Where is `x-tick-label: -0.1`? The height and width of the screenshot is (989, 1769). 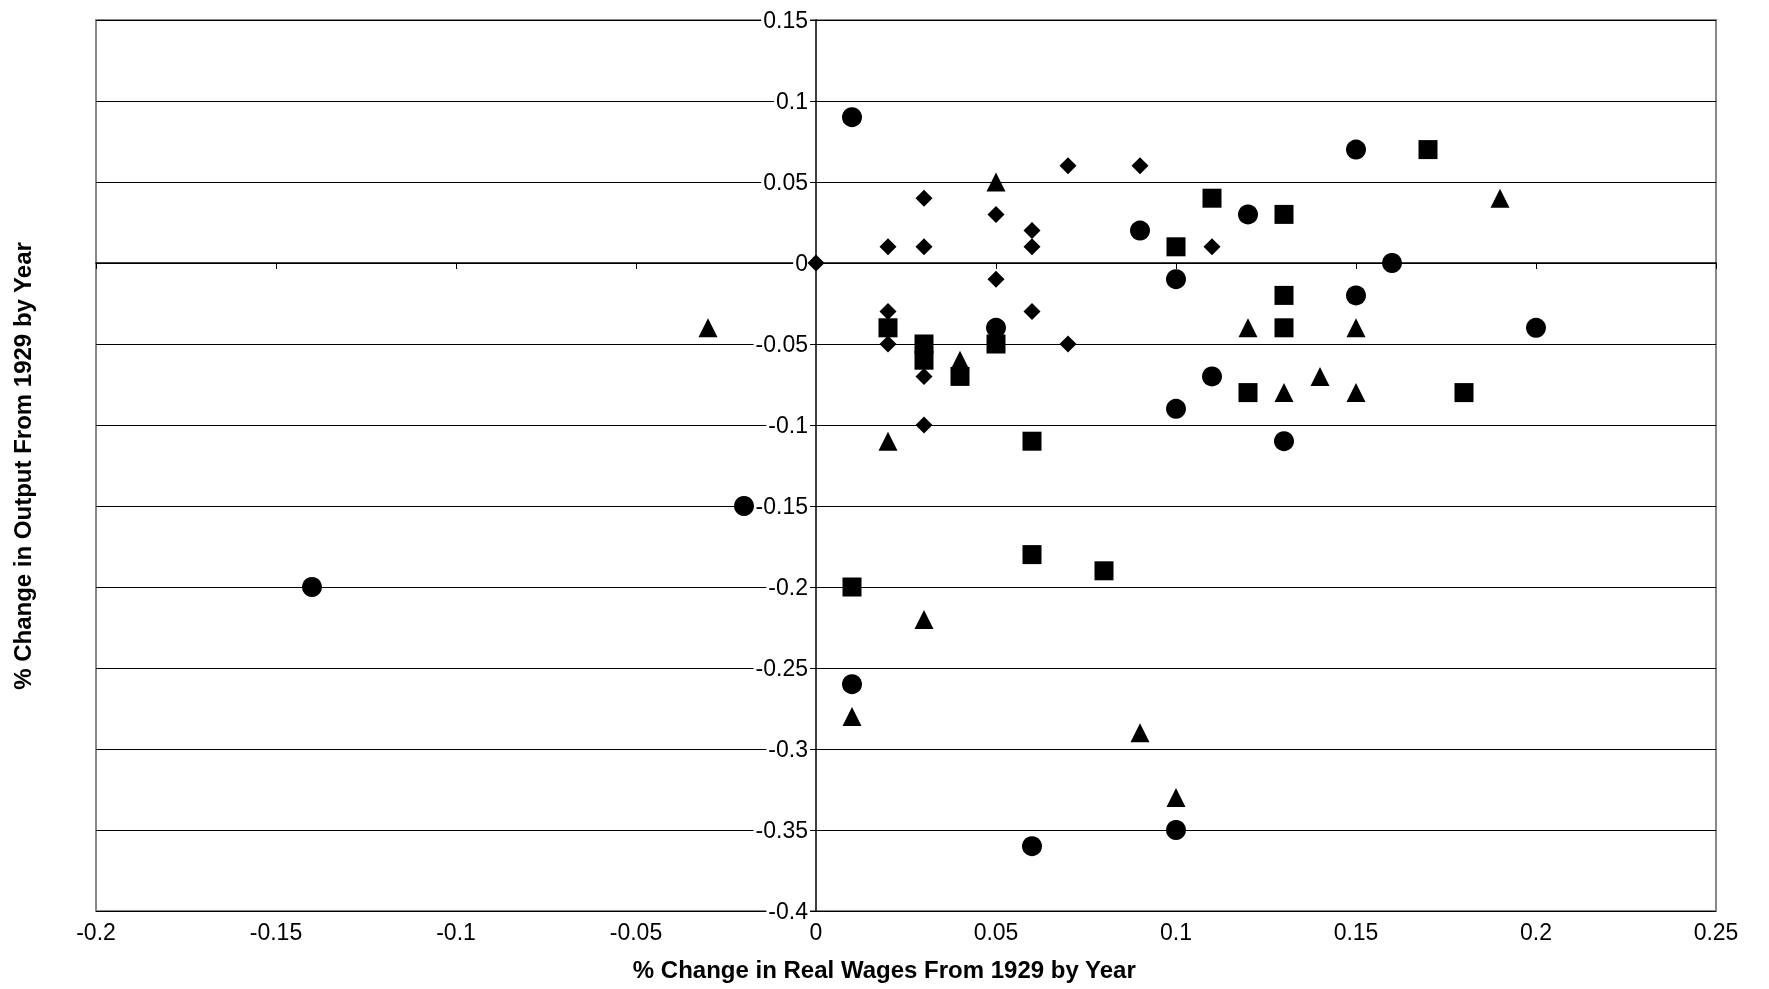
x-tick-label: -0.1 is located at coordinates (456, 931).